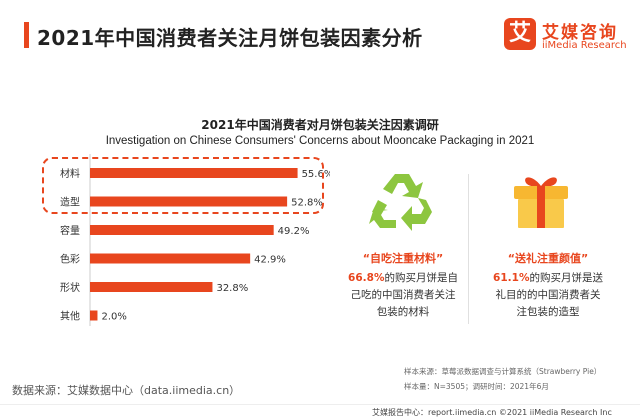  What do you see at coordinates (70, 202) in the screenshot?
I see `category-label-1: 造型` at bounding box center [70, 202].